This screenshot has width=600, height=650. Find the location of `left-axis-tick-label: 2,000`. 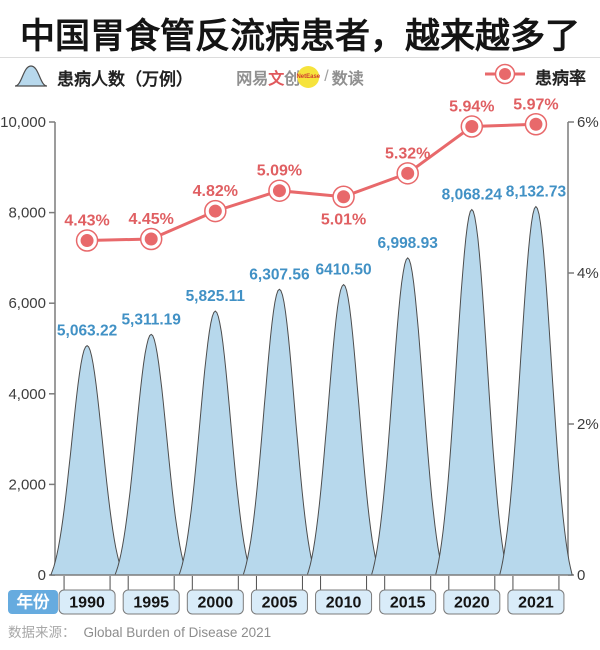

left-axis-tick-label: 2,000 is located at coordinates (27, 484).